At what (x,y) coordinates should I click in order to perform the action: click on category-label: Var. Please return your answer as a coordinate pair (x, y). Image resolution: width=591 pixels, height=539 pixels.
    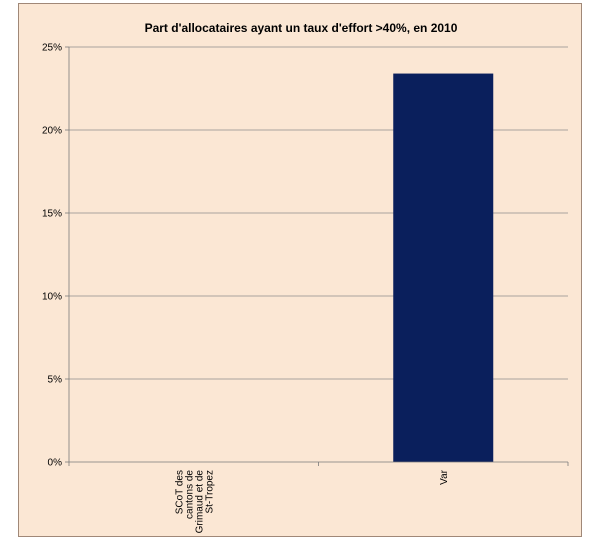
    Looking at the image, I should click on (444, 476).